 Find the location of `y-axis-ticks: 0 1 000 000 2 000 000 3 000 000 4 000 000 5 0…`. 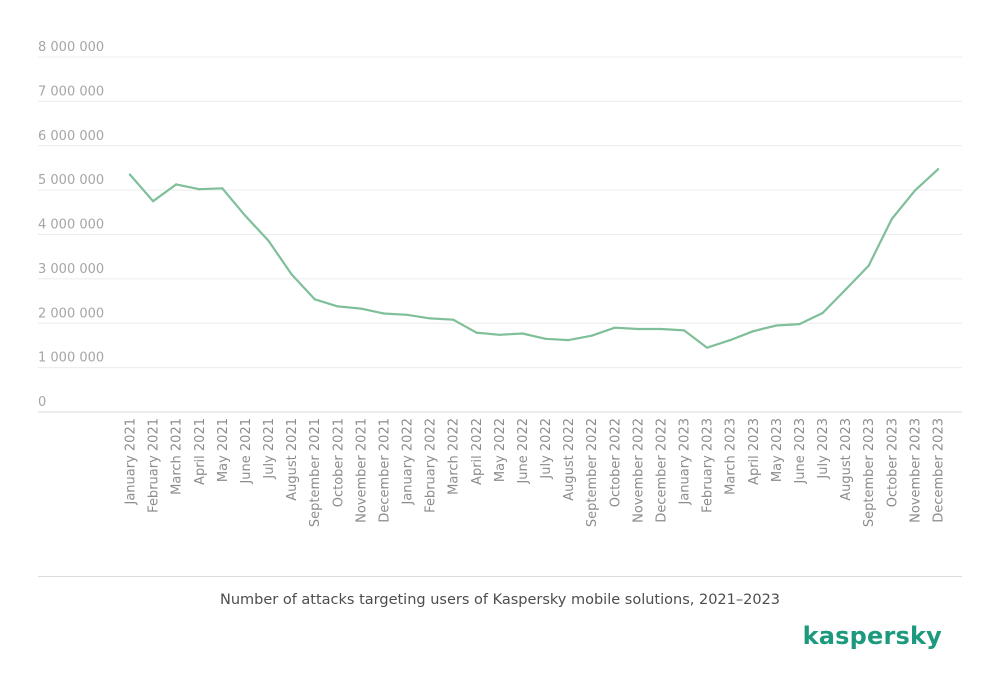

y-axis-ticks: 0 1 000 000 2 000 000 3 000 000 4 000 000 5 0… is located at coordinates (71, 225).